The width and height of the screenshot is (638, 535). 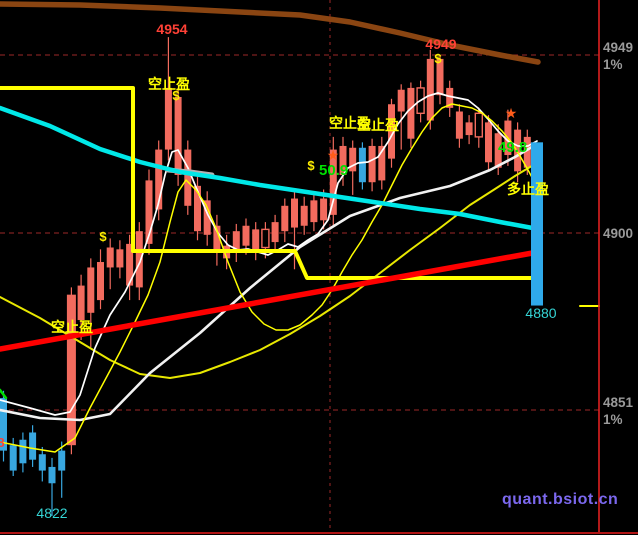 What do you see at coordinates (540, 313) in the screenshot?
I see `last-price-label: 4880` at bounding box center [540, 313].